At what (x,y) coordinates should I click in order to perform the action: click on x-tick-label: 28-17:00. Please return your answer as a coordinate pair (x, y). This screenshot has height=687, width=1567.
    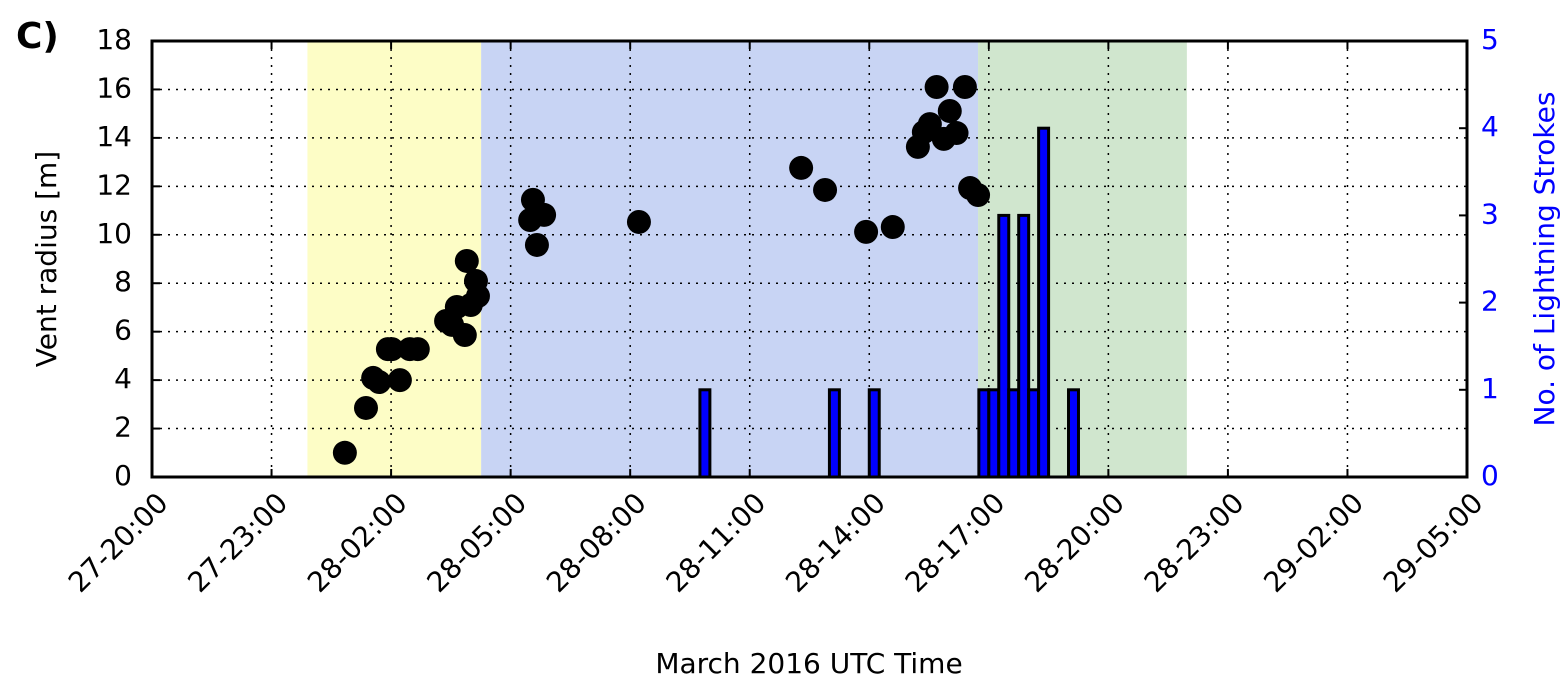
    Looking at the image, I should click on (955, 542).